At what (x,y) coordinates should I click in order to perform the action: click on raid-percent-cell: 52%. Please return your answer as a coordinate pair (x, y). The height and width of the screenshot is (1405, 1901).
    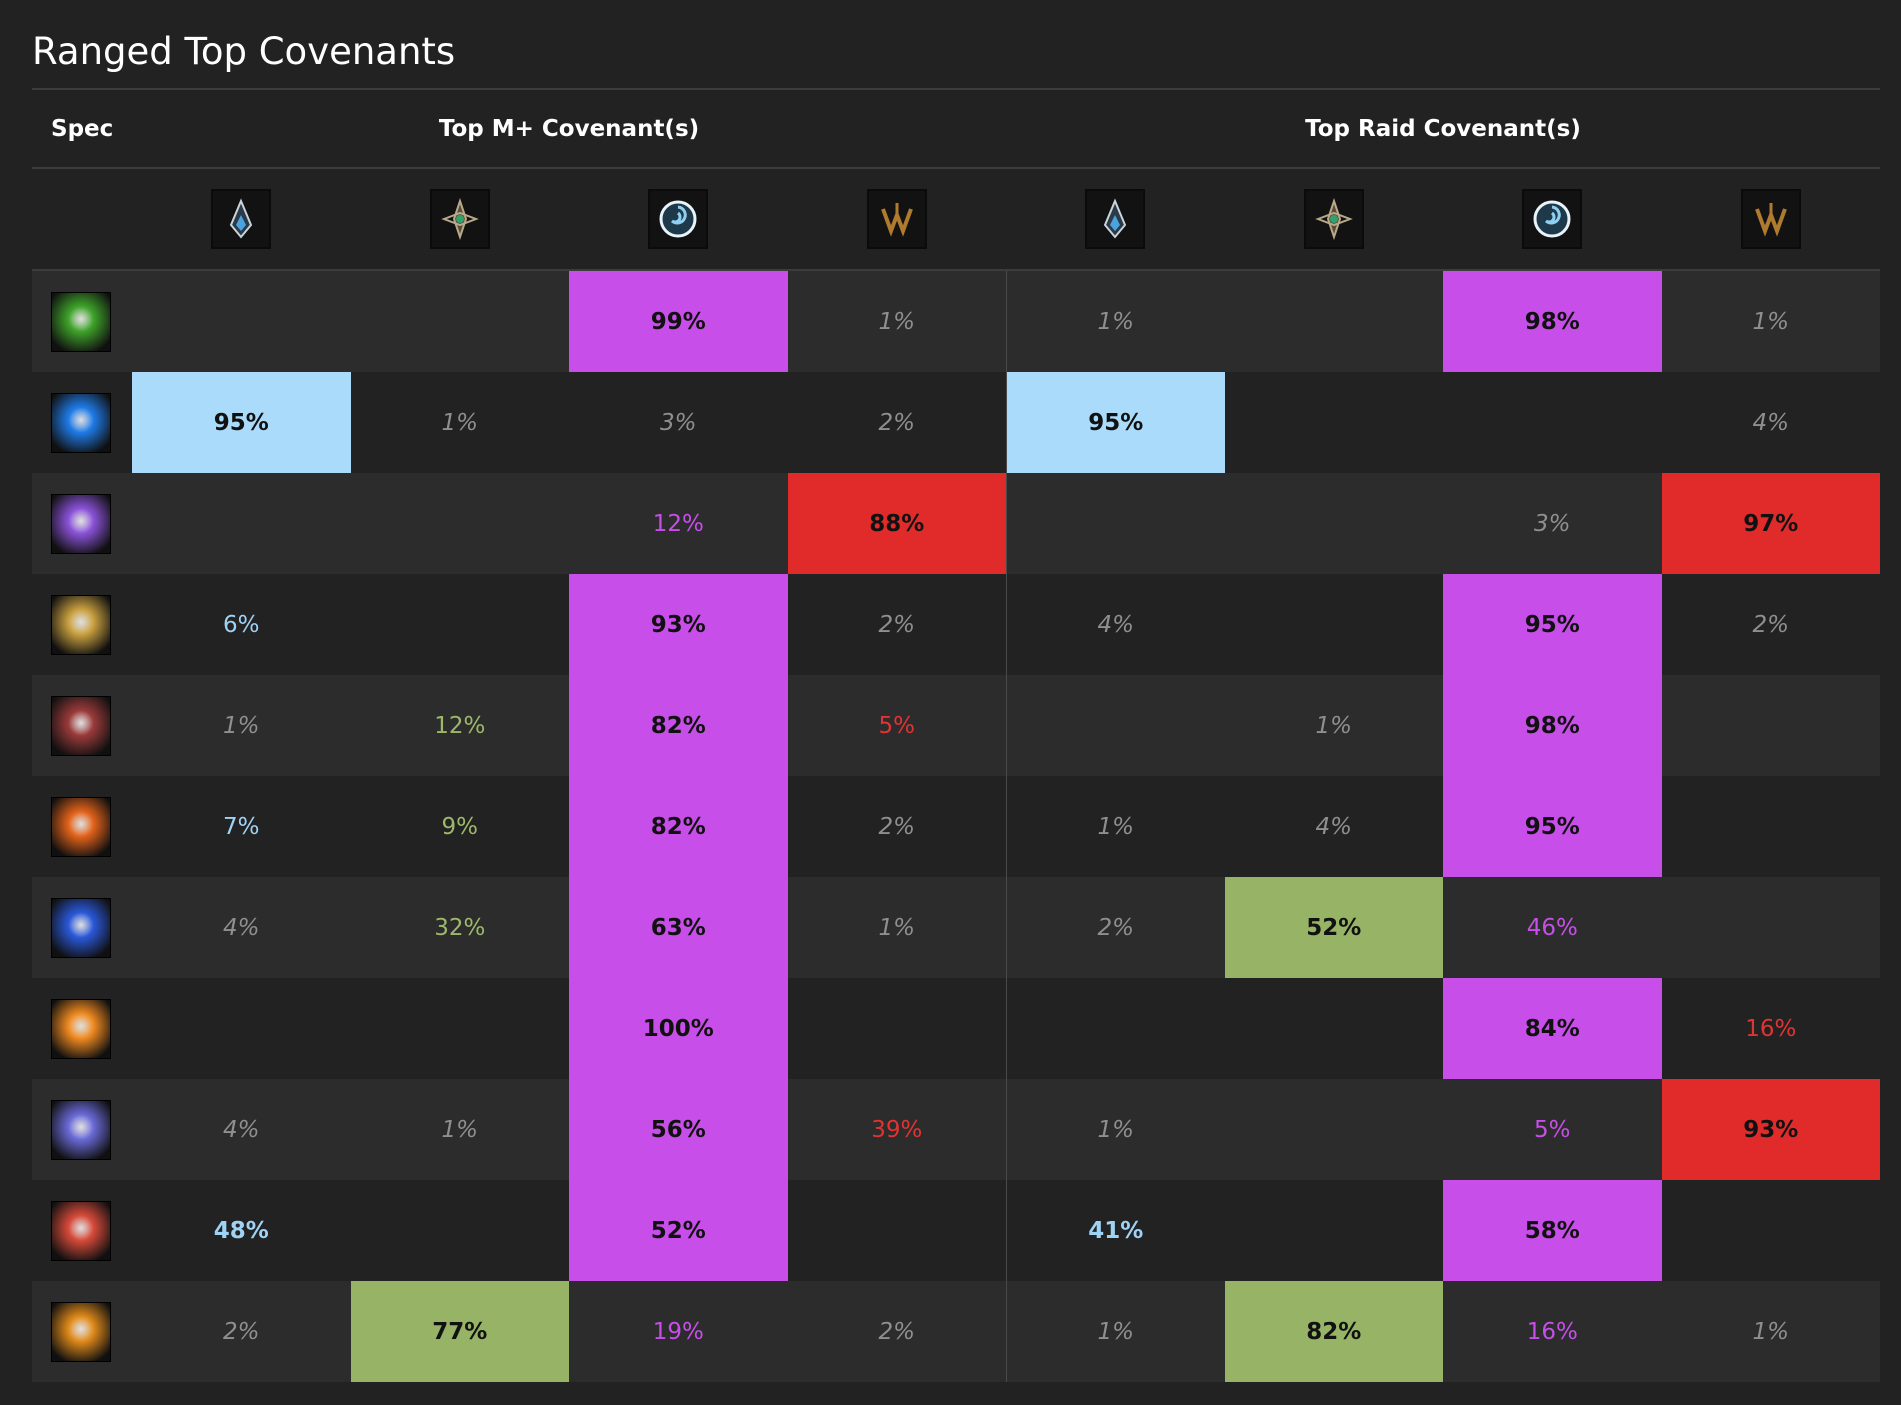
    Looking at the image, I should click on (1333, 927).